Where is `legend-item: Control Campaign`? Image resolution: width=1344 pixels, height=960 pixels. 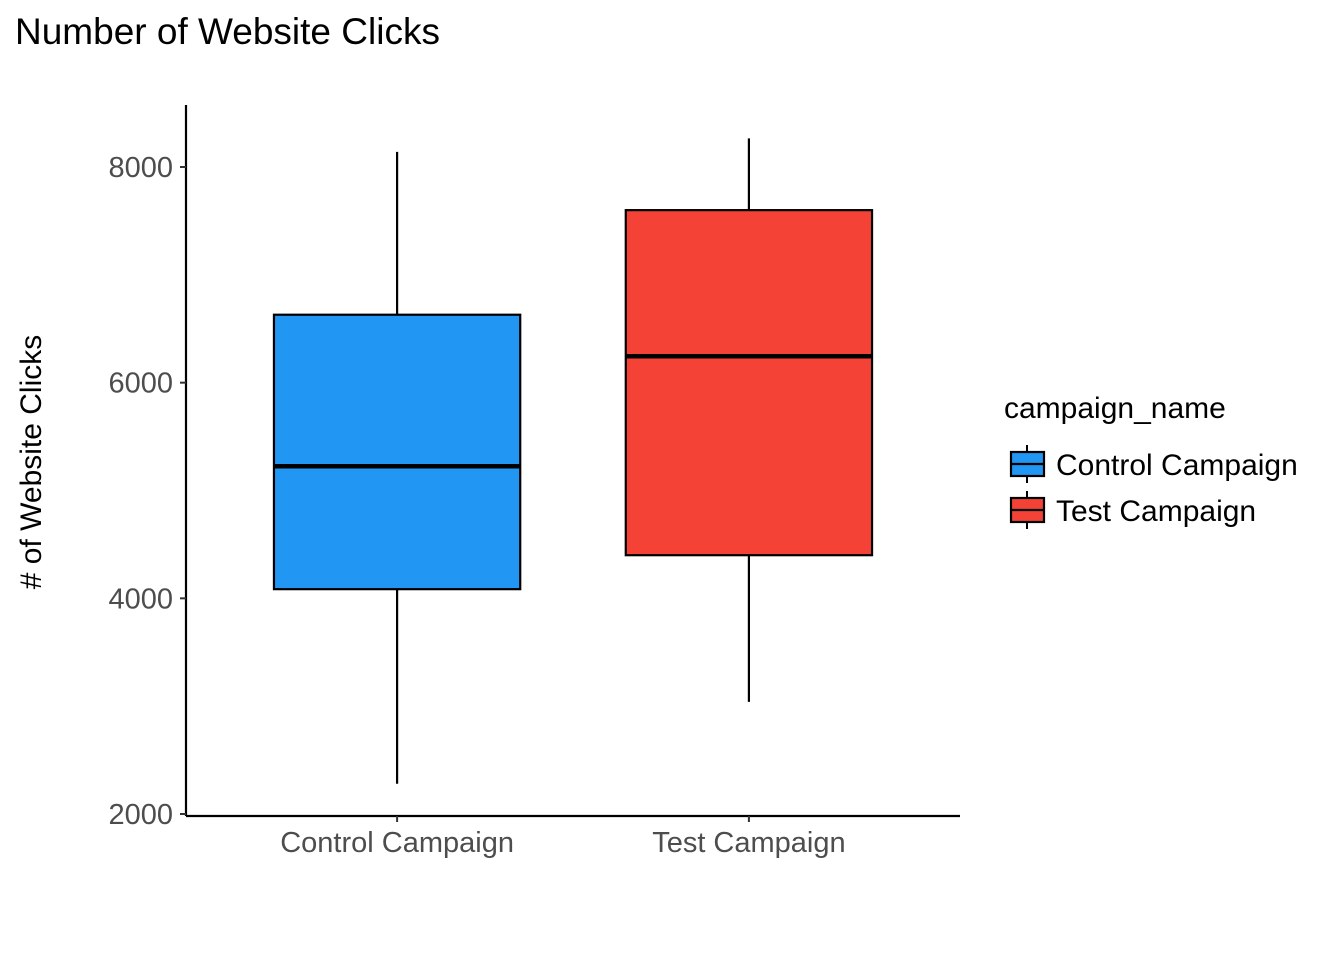
legend-item: Control Campaign is located at coordinates (1153, 464).